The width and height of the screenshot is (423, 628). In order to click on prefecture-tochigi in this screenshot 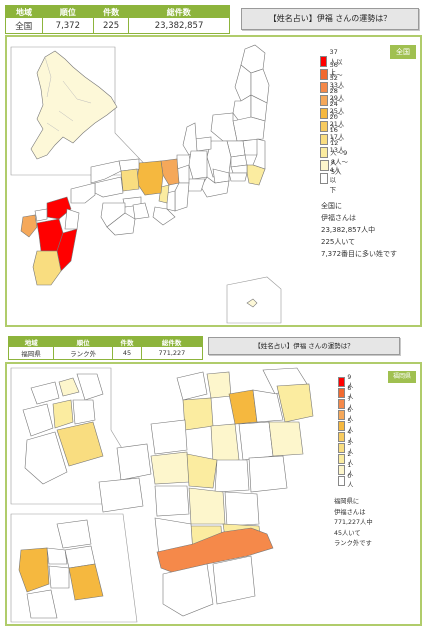, I will do `click(251, 147)`.